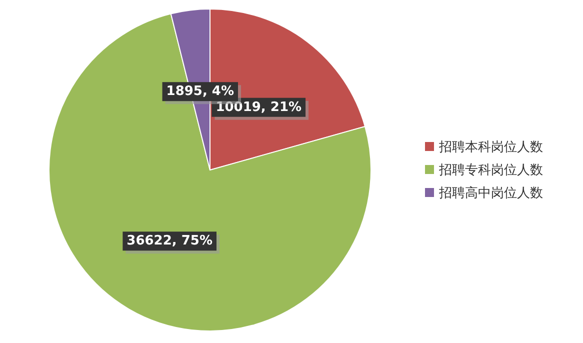 The height and width of the screenshot is (343, 583). I want to click on data-label: 1895, 4%, so click(200, 92).